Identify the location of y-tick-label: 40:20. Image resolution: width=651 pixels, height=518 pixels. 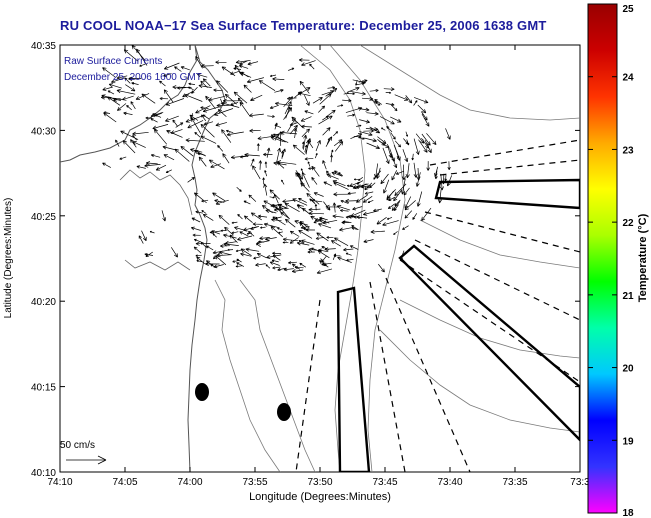
(43, 302).